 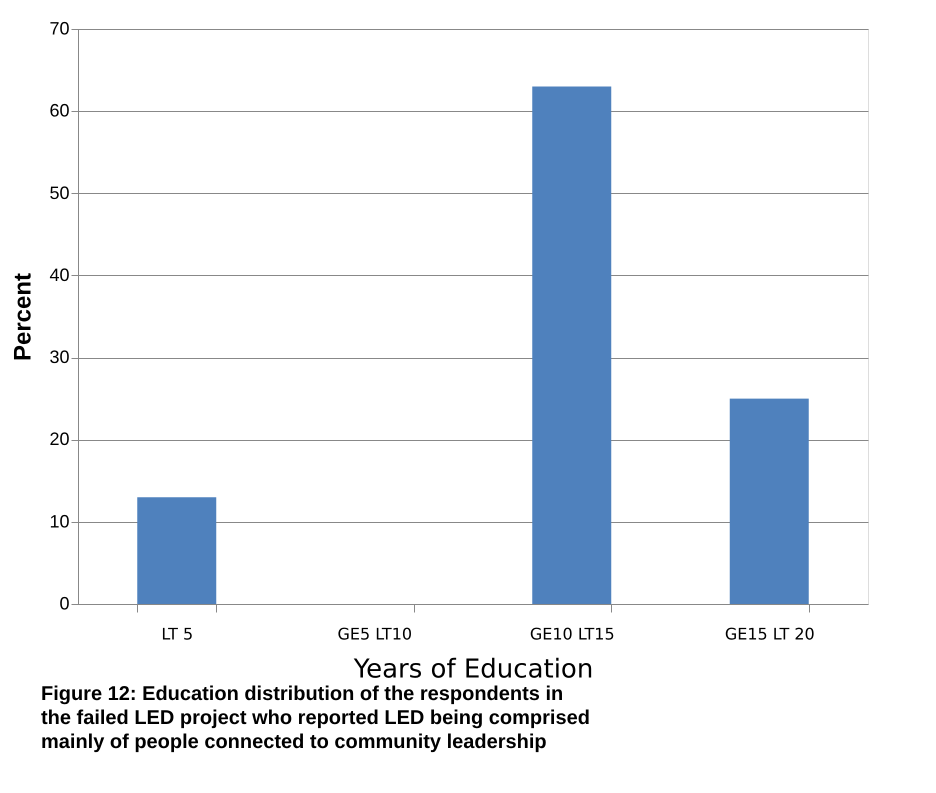 What do you see at coordinates (59, 274) in the screenshot?
I see `y-tick-label: 40` at bounding box center [59, 274].